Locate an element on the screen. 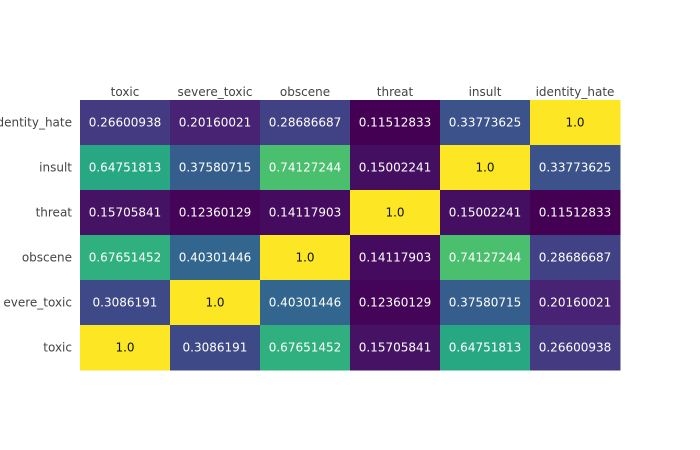 This screenshot has width=700, height=450. y-tick-label: threat is located at coordinates (54, 213).